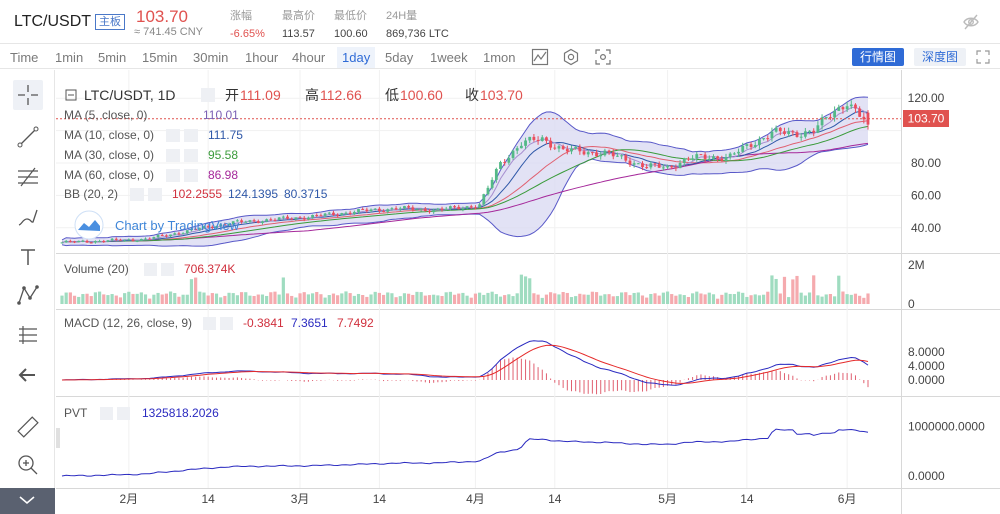 The image size is (1000, 514). I want to click on hide-eye-icon, so click(971, 22).